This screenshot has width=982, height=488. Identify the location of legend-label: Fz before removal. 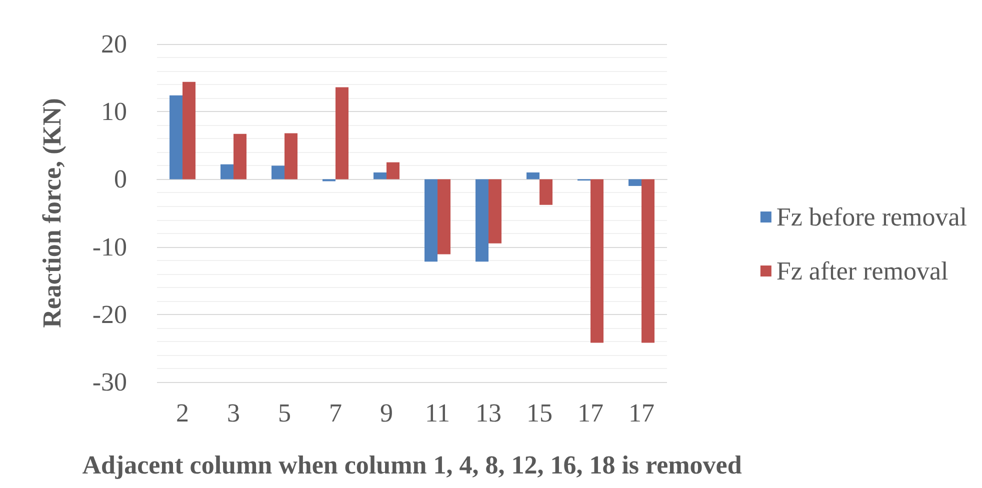
(872, 217).